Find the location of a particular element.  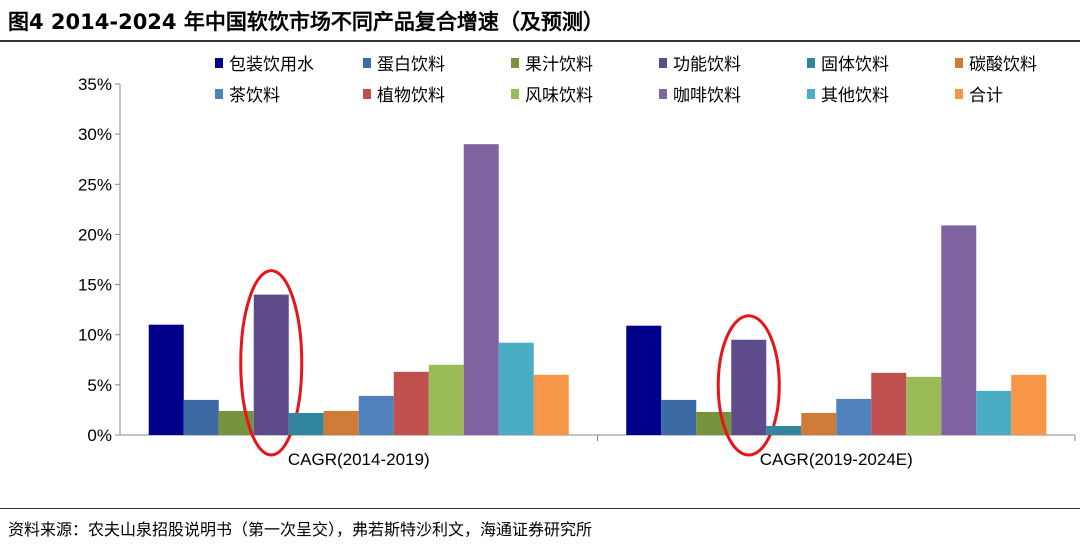

legend-label: 包装饮用水 is located at coordinates (271, 65).